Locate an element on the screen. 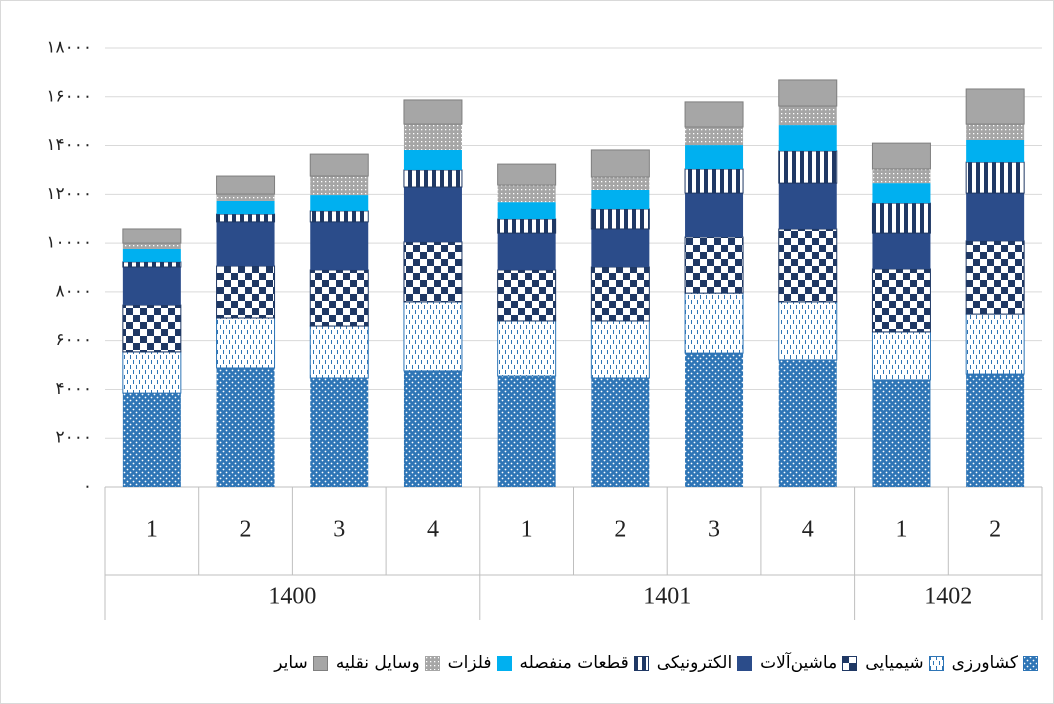  legend-item: فلزات is located at coordinates (480, 663).